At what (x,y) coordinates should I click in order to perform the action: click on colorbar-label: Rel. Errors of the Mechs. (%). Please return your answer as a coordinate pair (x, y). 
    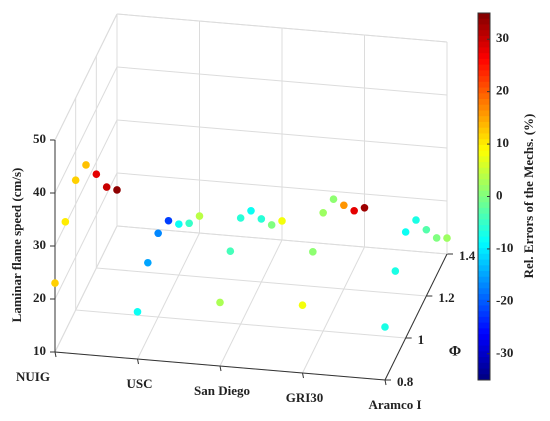
    Looking at the image, I should click on (528, 196).